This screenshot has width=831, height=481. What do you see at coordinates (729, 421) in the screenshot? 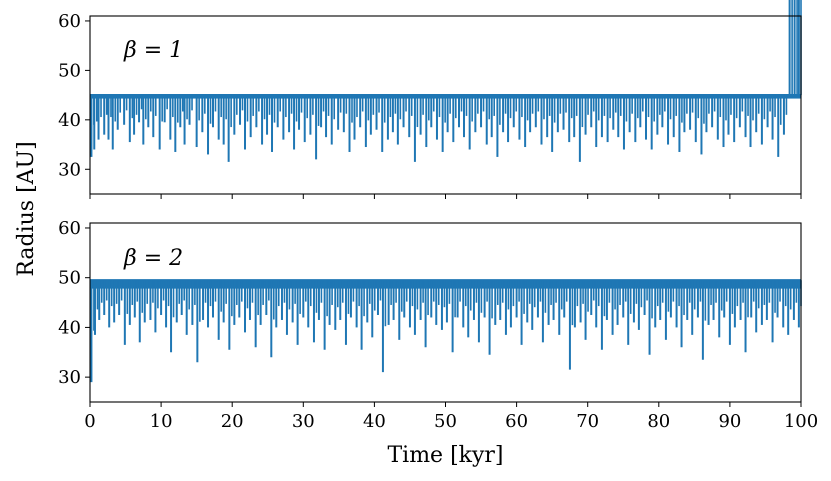
I see `x-tick-label: 90` at bounding box center [729, 421].